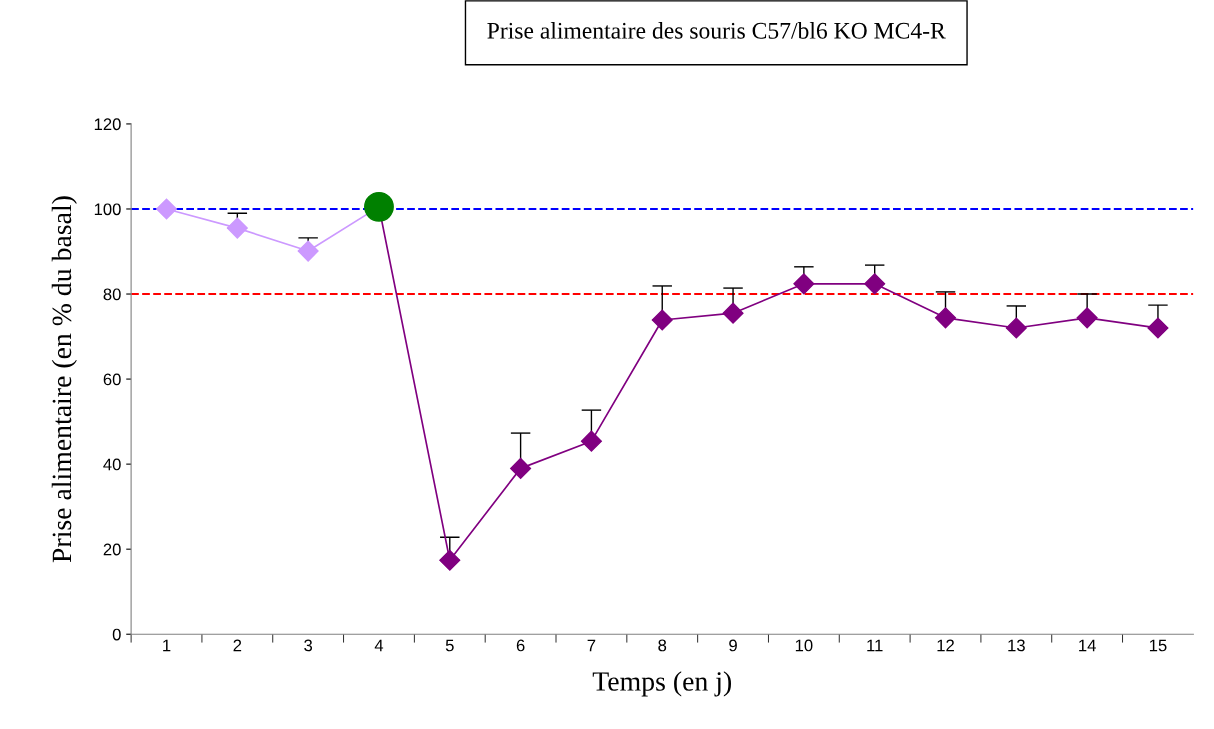  I want to click on x-tick-label: 6, so click(520, 645).